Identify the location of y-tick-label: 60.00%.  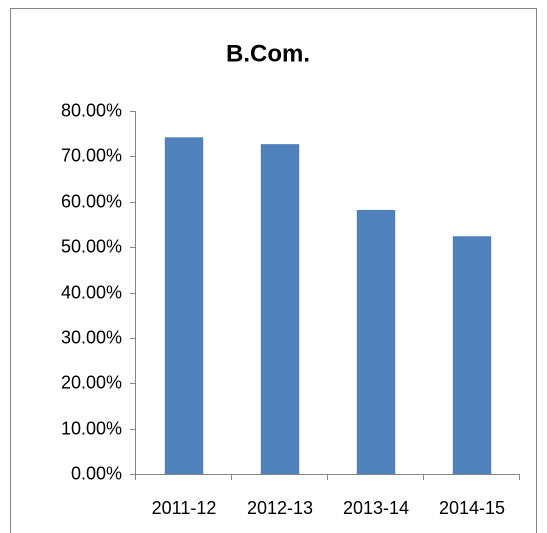
(91, 201).